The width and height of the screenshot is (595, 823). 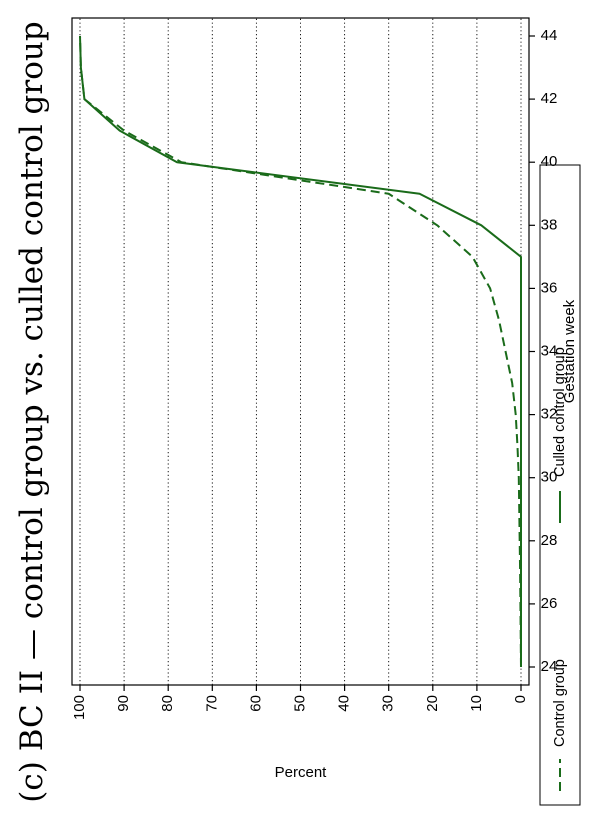 I want to click on x-tick-label: 36, so click(x=549, y=287).